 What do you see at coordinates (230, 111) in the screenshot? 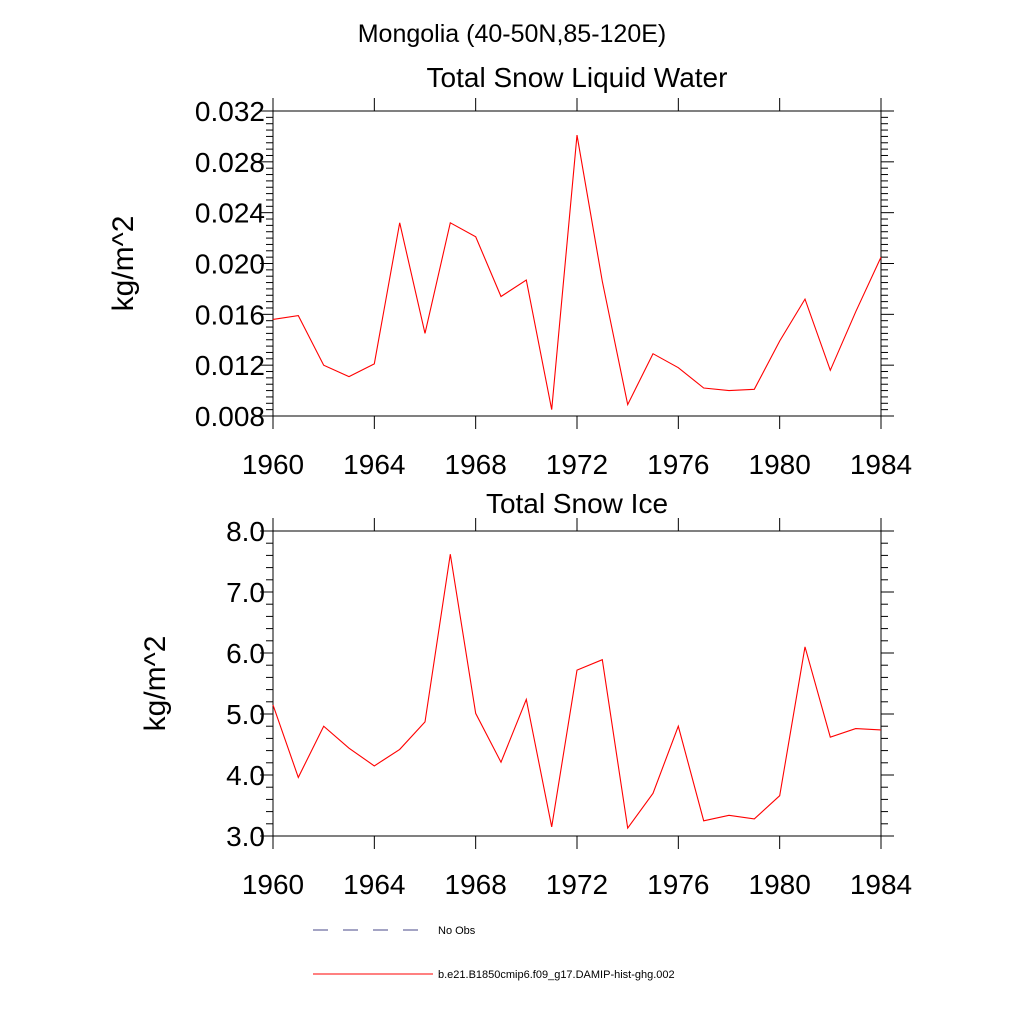
I see `y-tick-label: 0.032` at bounding box center [230, 111].